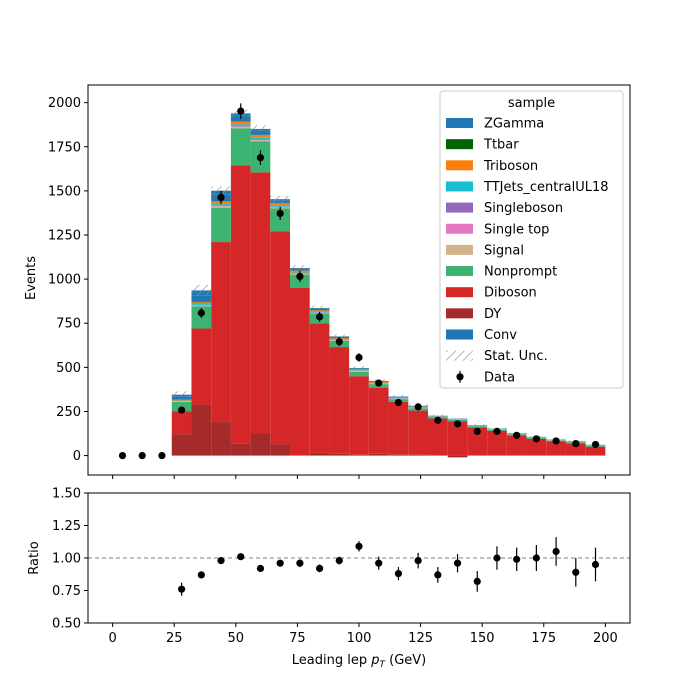 The width and height of the screenshot is (700, 700). I want to click on ratio-x-tick-label: 25, so click(174, 638).